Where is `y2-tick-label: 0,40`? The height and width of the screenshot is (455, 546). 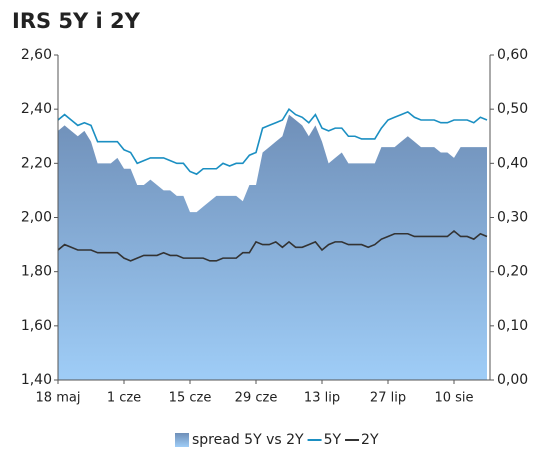
y2-tick-label: 0,40 is located at coordinates (512, 163).